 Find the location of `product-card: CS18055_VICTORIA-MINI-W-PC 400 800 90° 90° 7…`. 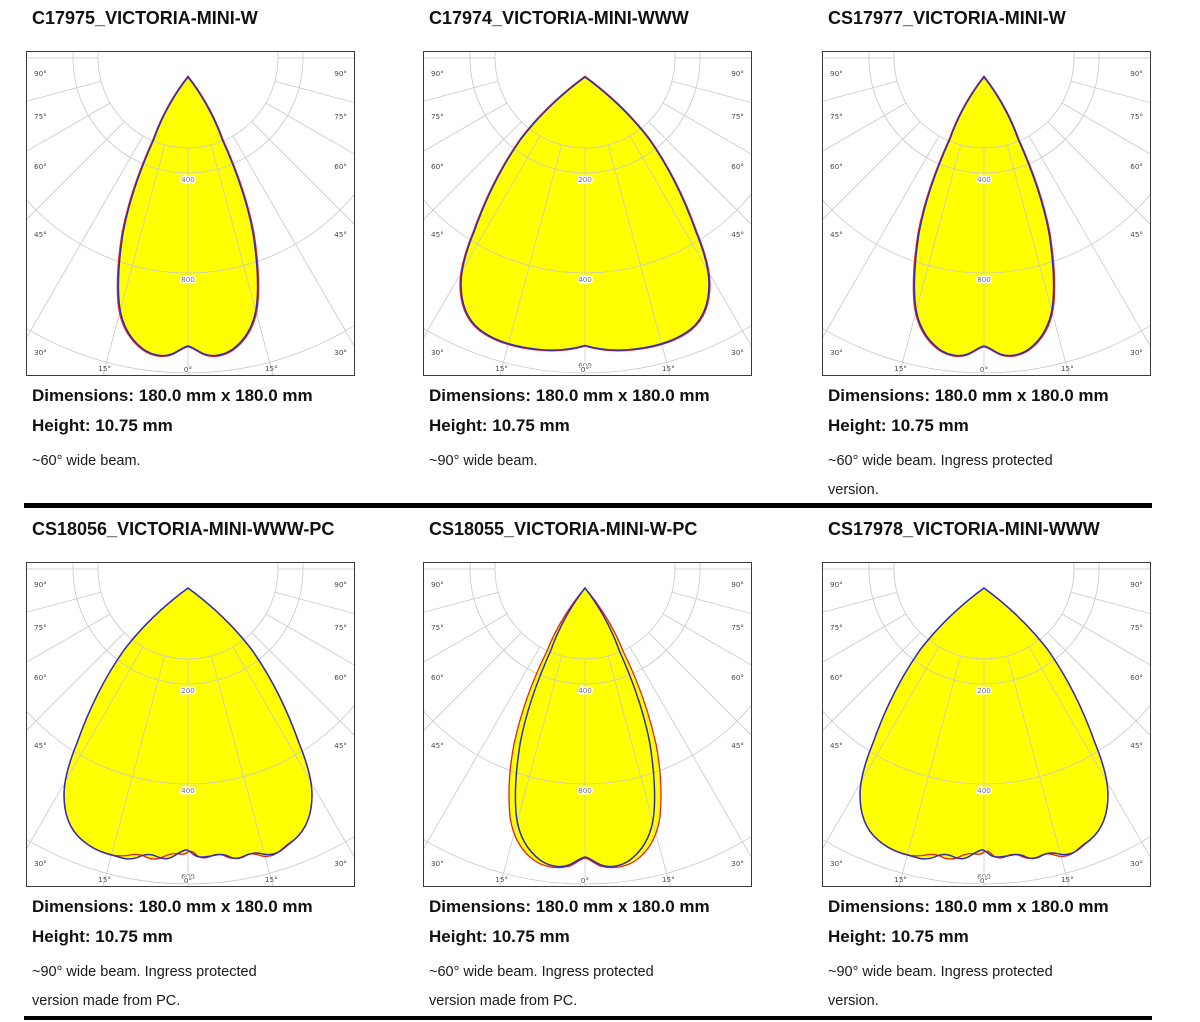

product-card: CS18055_VICTORIA-MINI-W-PC 400 800 90° 90° 7… is located at coordinates (601, 763).